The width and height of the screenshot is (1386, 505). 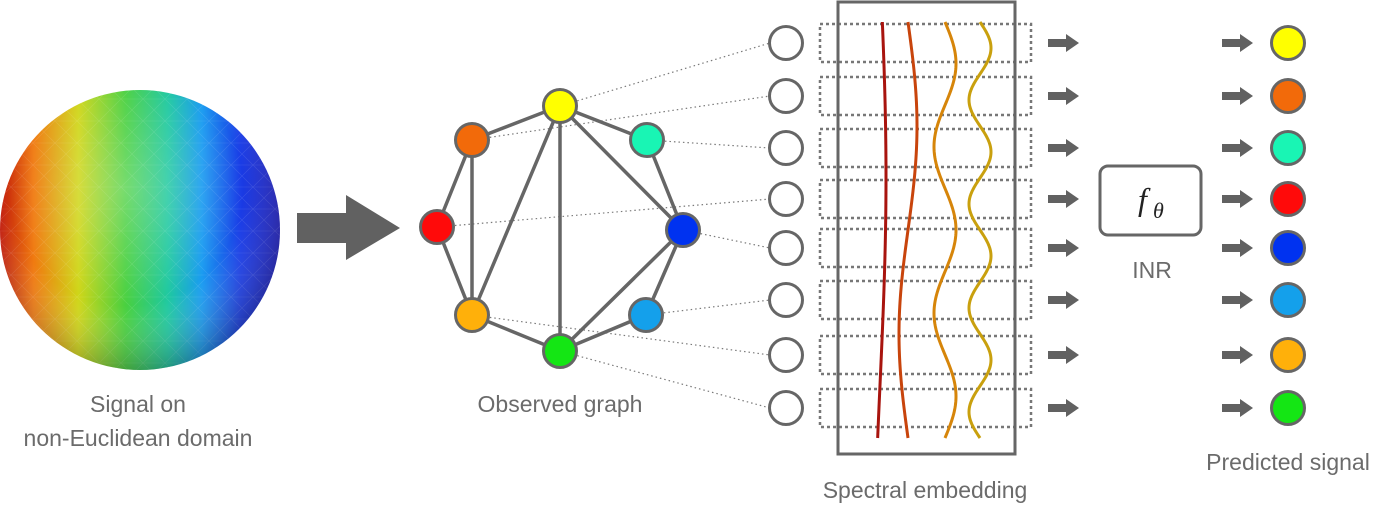 I want to click on signal-label-line2: non-Euclidean domain, so click(x=138, y=438).